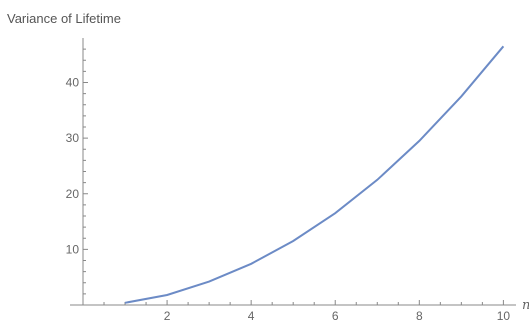  What do you see at coordinates (525, 305) in the screenshot?
I see `x-axis-label: n` at bounding box center [525, 305].